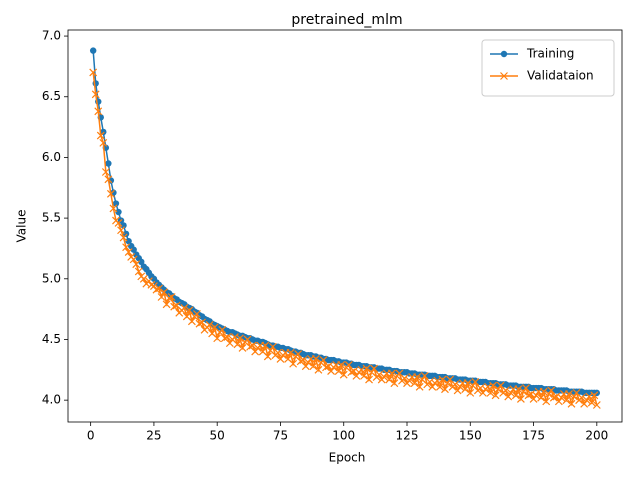 This screenshot has width=640, height=480. Describe the element at coordinates (504, 76) in the screenshot. I see `legend-marker` at that location.